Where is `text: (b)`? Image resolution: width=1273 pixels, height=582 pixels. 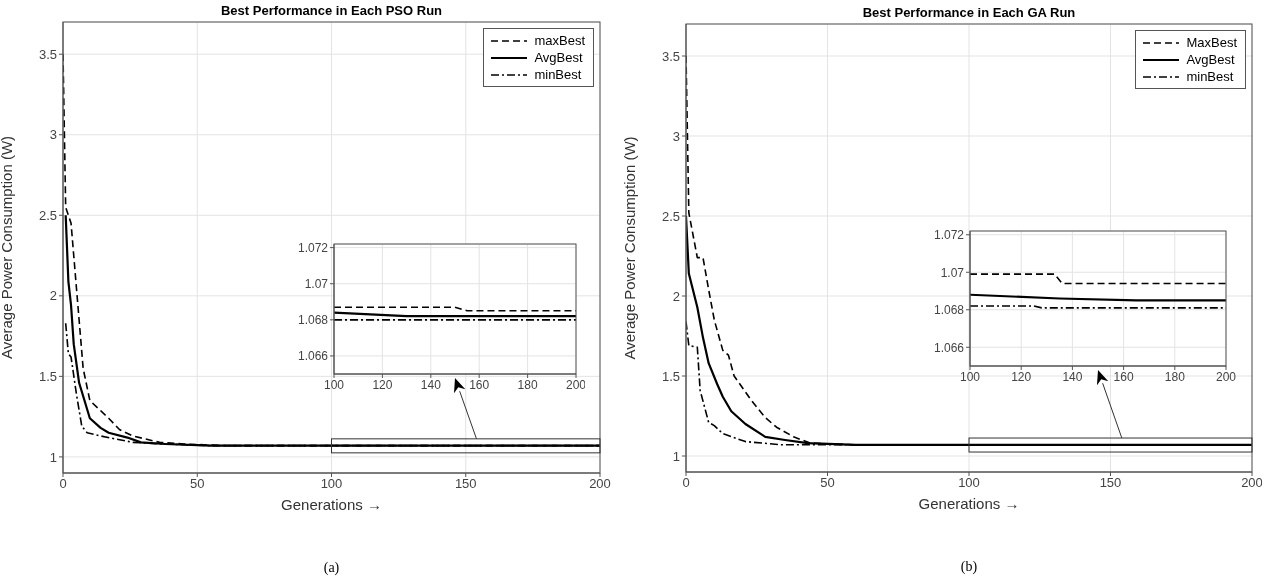 text: (b) is located at coordinates (969, 567).